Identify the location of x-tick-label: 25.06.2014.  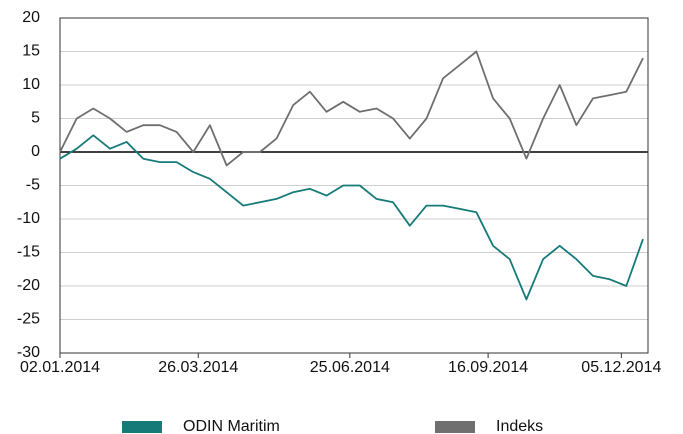
(350, 367).